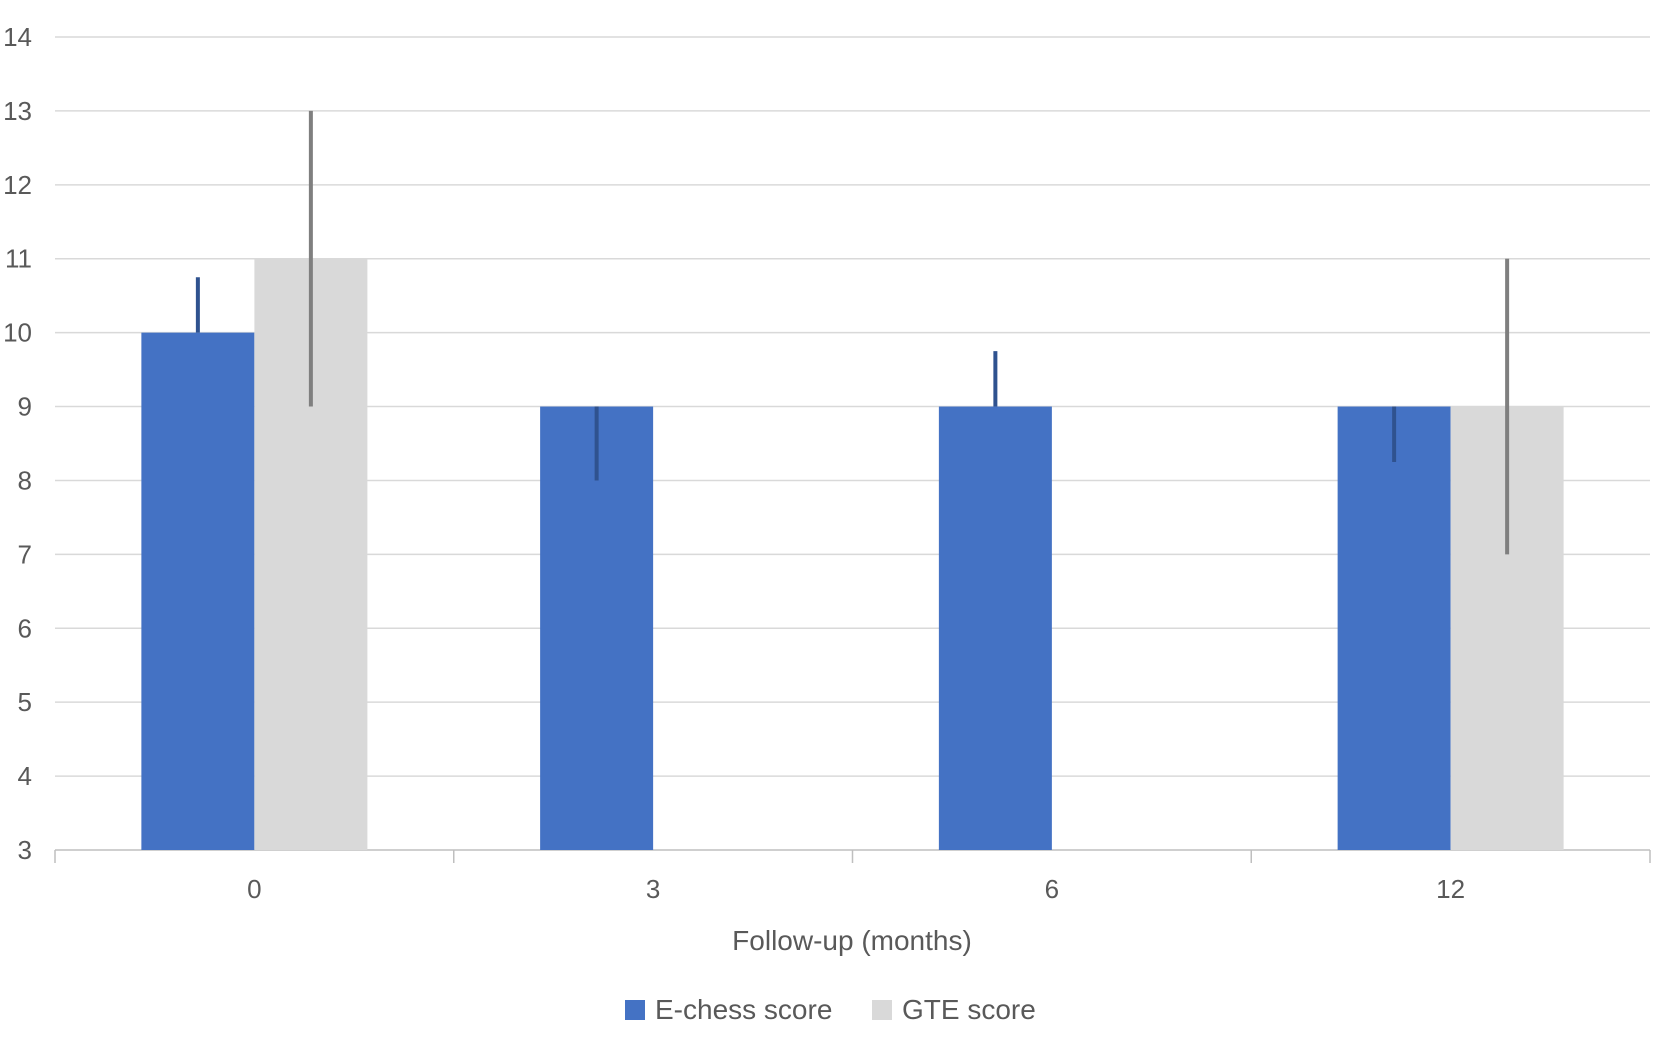 The image size is (1655, 1040). Describe the element at coordinates (254, 889) in the screenshot. I see `x-tick-label: 0` at that location.